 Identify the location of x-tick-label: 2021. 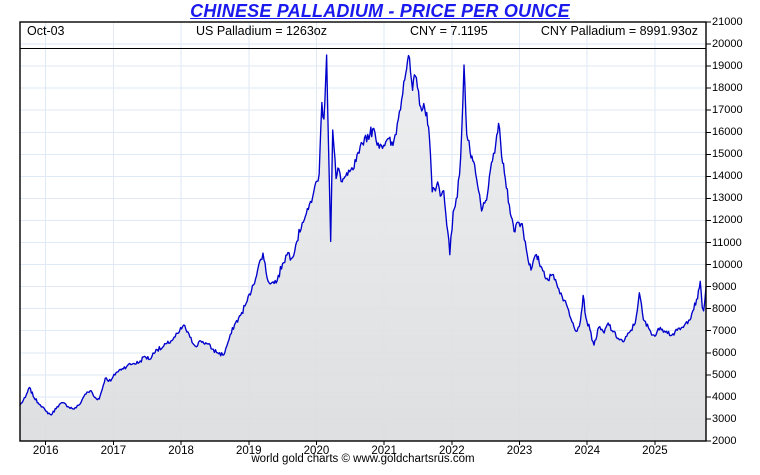
(384, 451).